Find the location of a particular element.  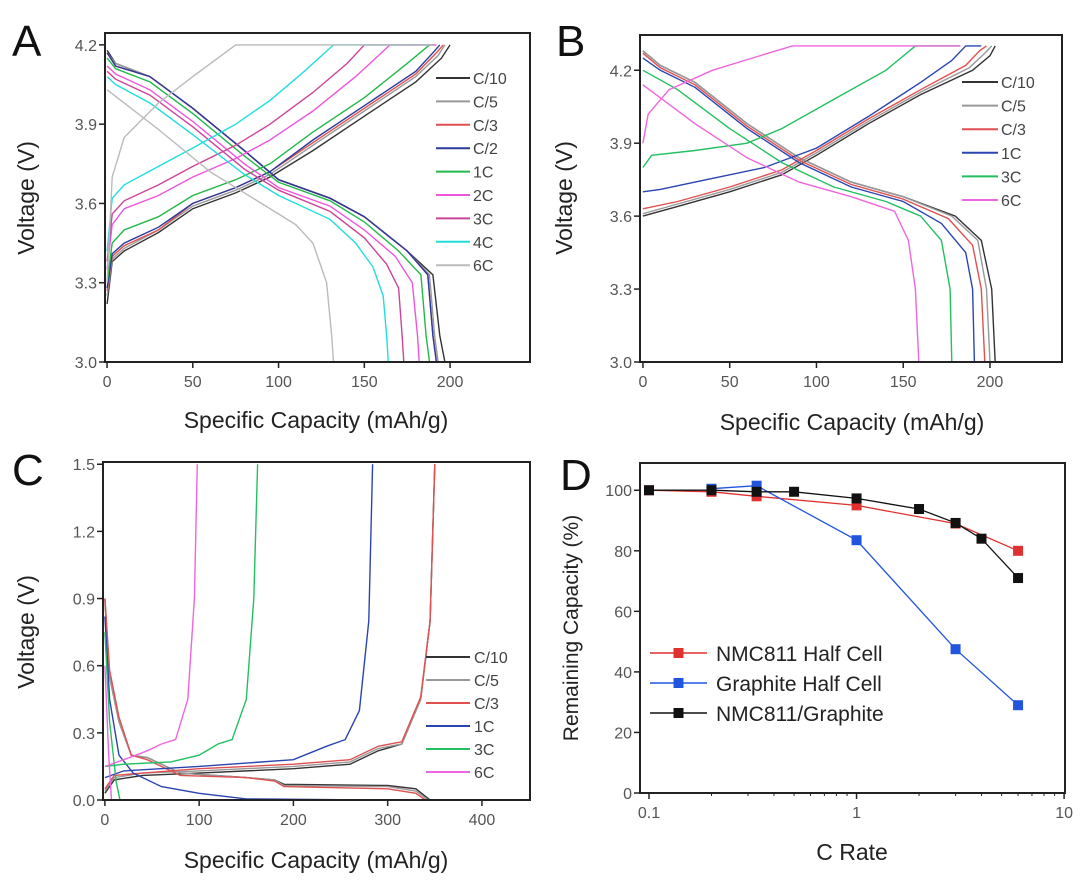

series-4C-charge-line is located at coordinates (268, 148).